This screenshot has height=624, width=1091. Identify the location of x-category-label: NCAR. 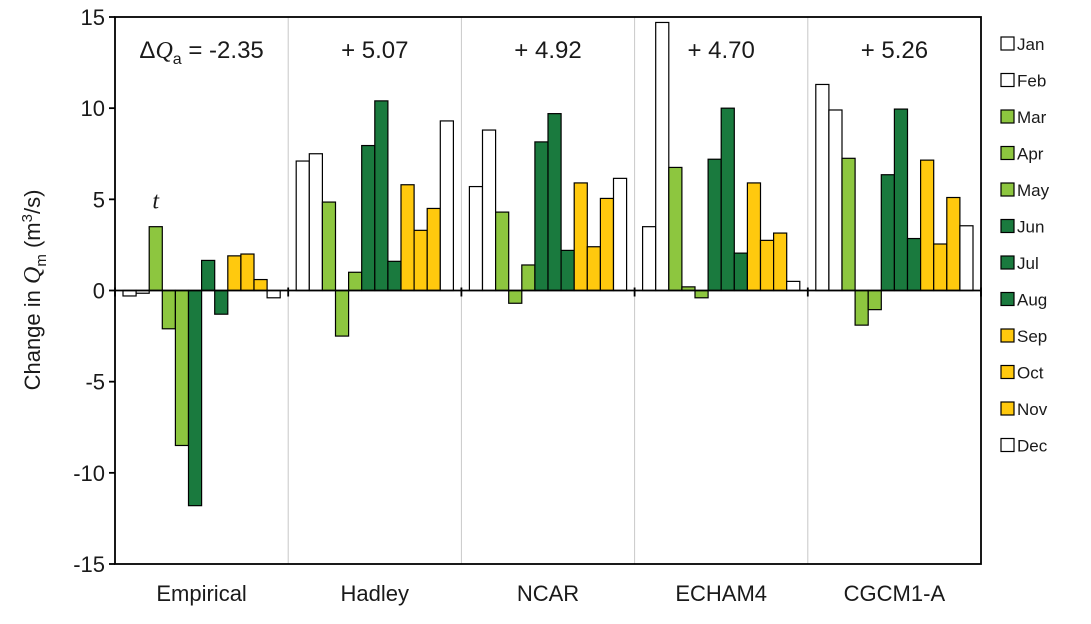
(548, 593).